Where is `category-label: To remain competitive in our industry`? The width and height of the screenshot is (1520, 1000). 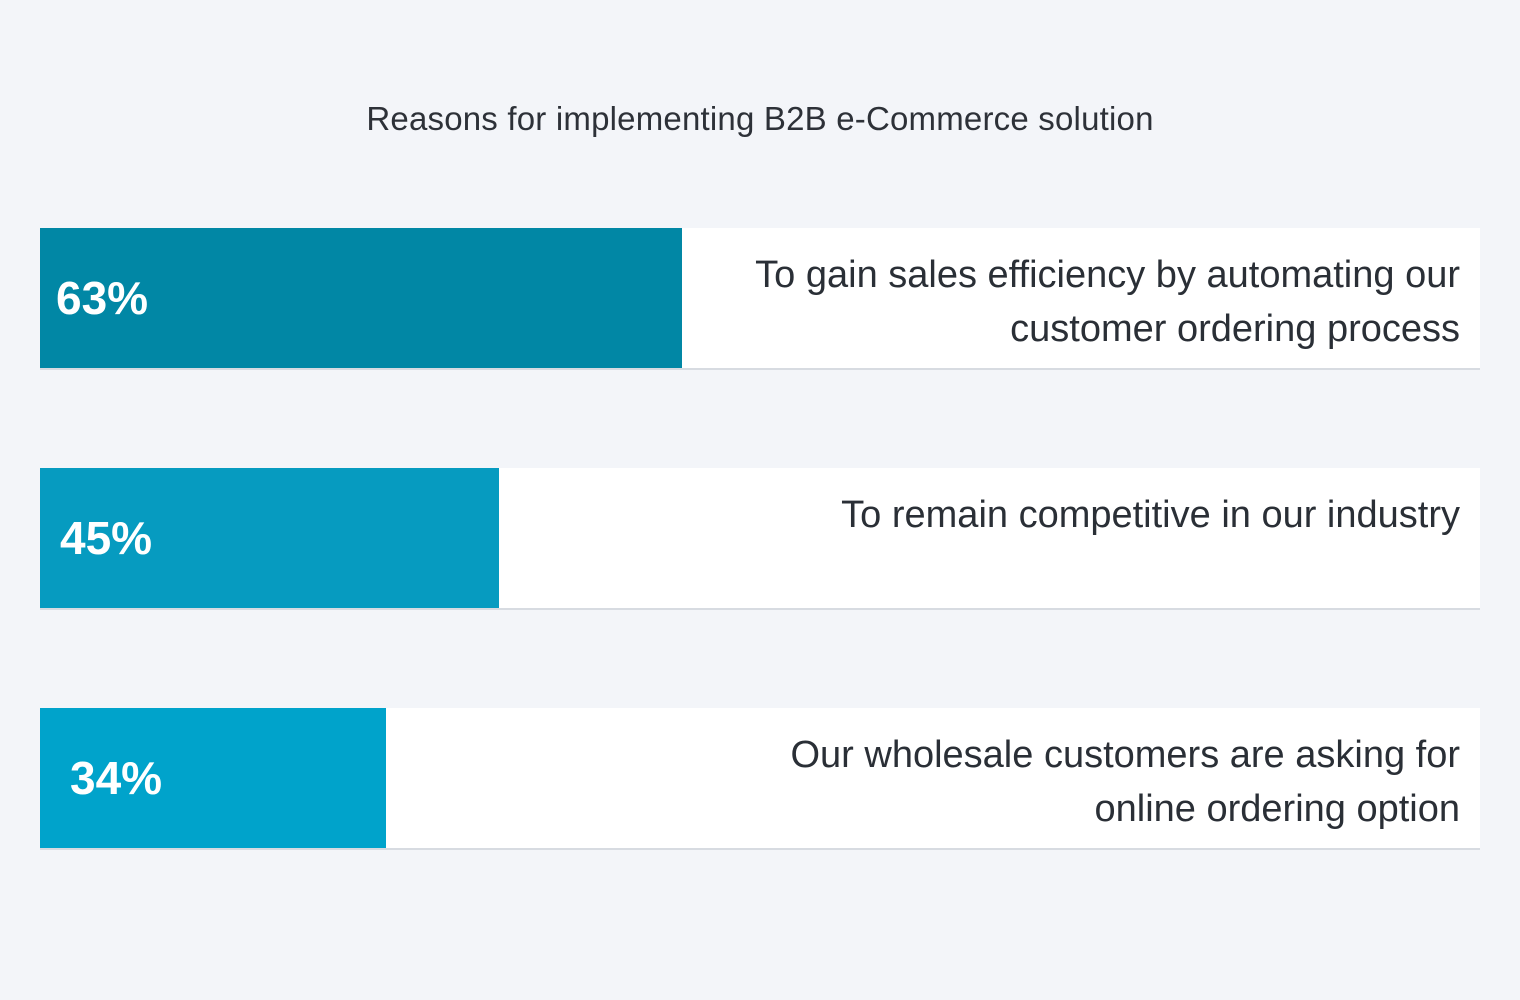 category-label: To remain competitive in our industry is located at coordinates (1150, 515).